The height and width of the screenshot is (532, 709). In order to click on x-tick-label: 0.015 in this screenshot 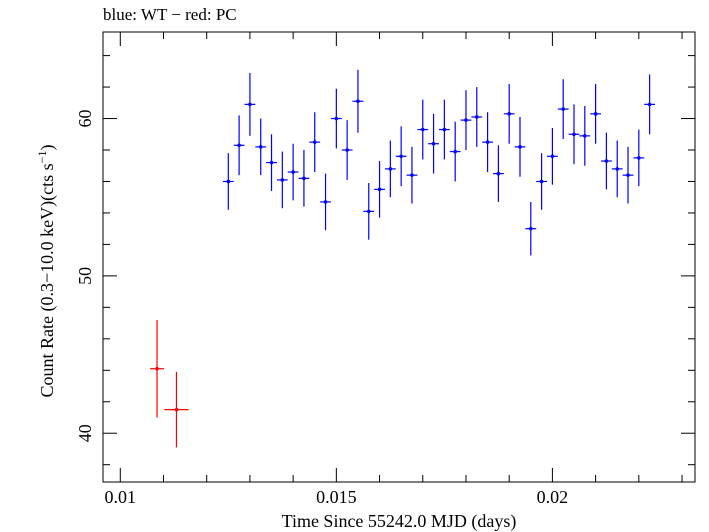, I will do `click(336, 497)`.